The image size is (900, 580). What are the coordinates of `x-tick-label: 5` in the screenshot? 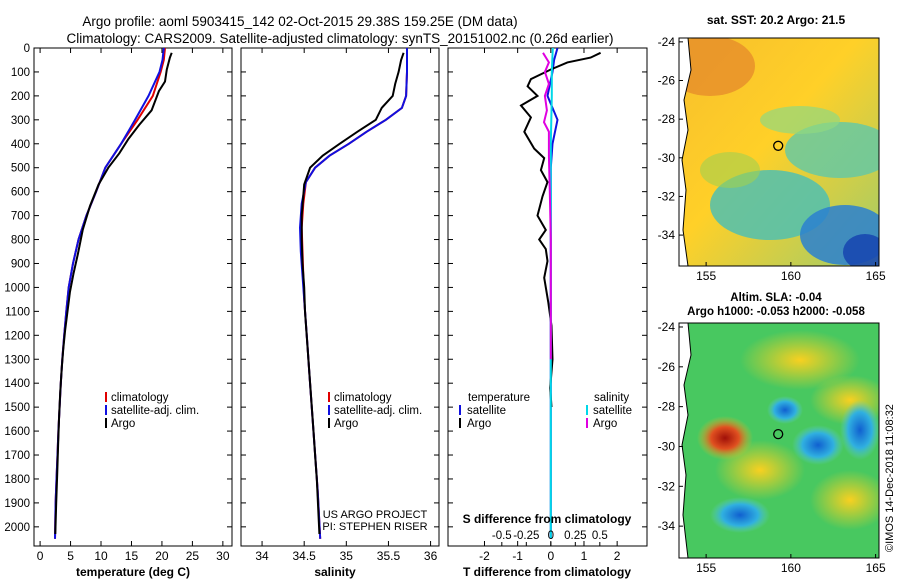 It's located at (70, 556).